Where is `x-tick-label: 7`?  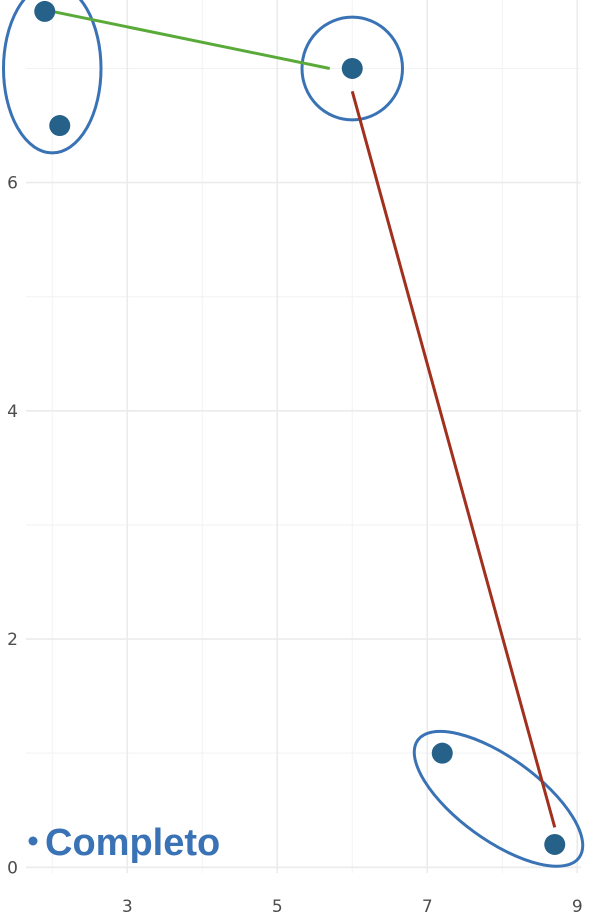
x-tick-label: 7 is located at coordinates (427, 907).